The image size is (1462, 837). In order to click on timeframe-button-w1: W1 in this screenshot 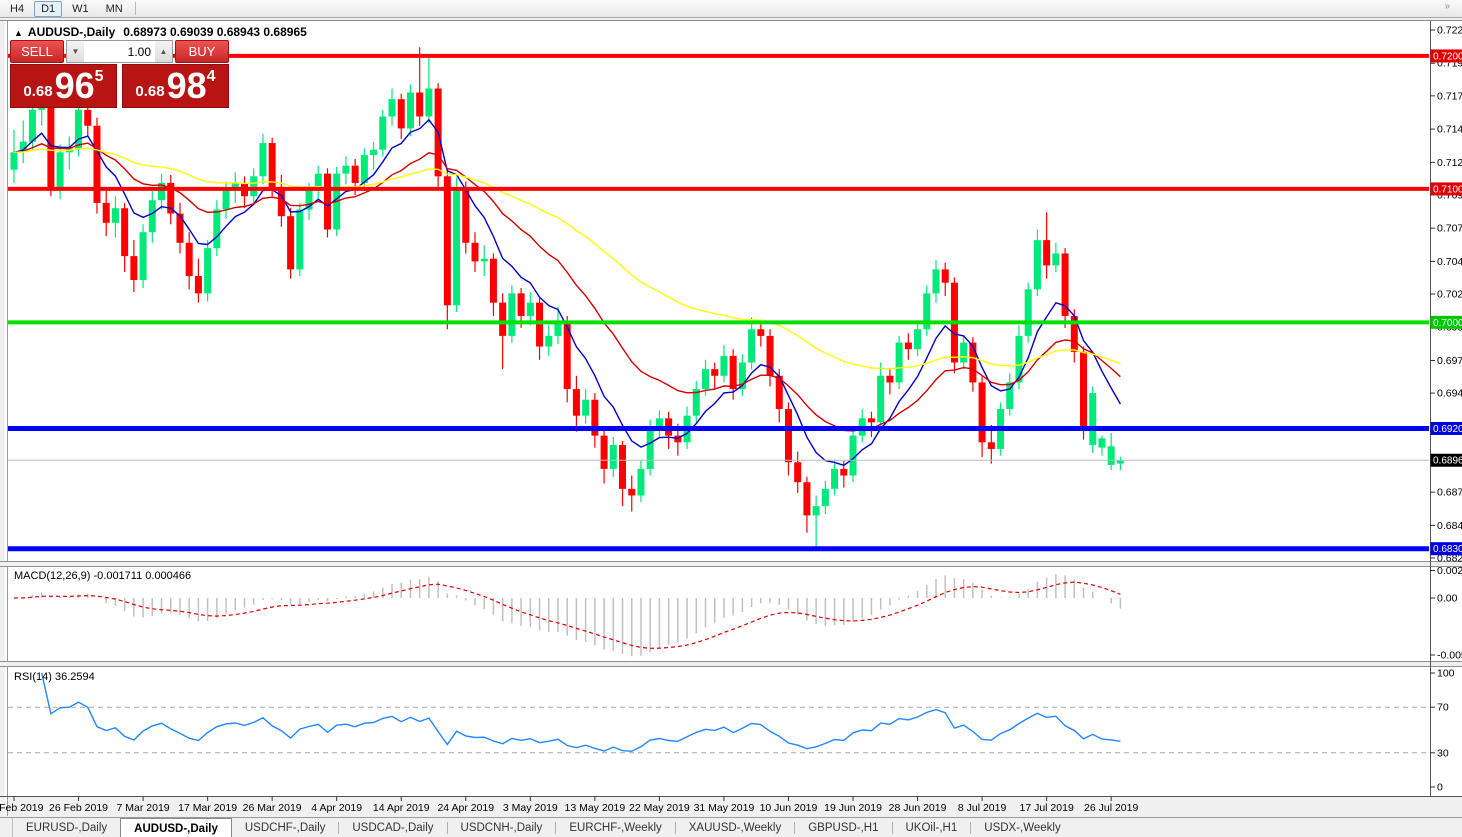, I will do `click(80, 8)`.